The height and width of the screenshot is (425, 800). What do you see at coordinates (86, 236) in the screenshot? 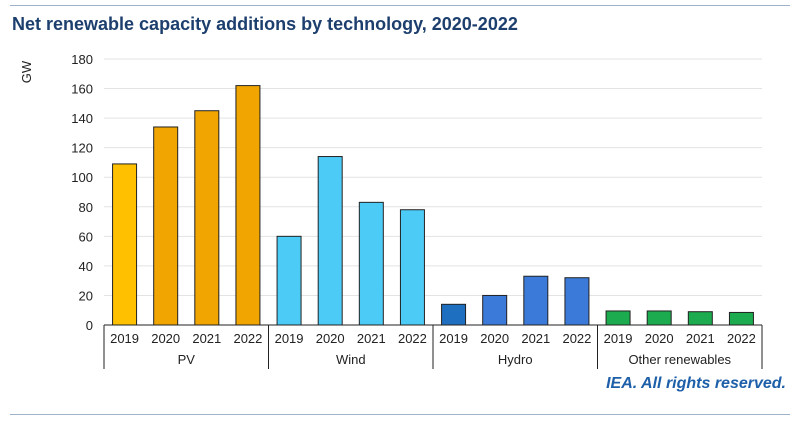
I see `y-tick-label: 60` at bounding box center [86, 236].